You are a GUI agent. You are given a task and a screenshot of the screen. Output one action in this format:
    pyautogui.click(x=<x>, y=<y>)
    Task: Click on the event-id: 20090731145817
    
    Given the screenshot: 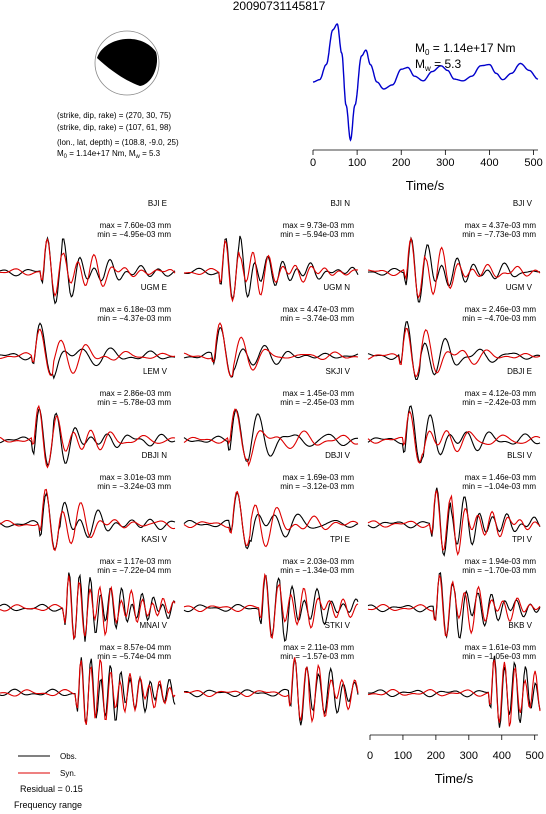 What is the action you would take?
    pyautogui.click(x=279, y=6)
    